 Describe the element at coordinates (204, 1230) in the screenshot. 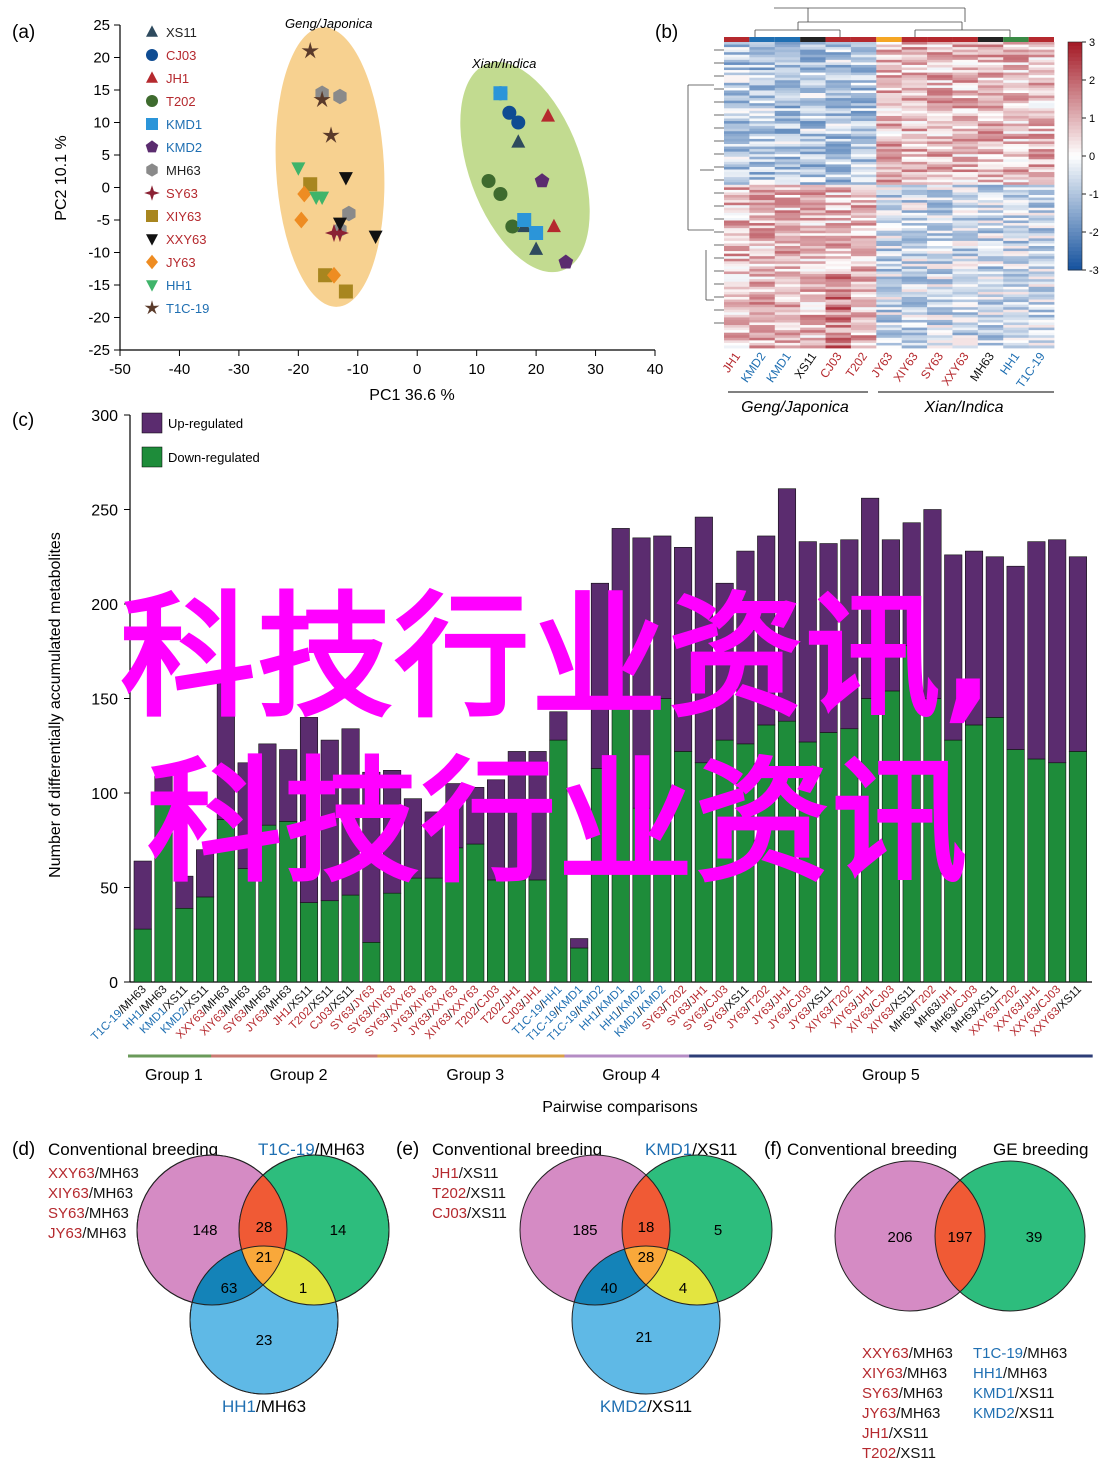

I see `venn-d-only-left: 148` at that location.